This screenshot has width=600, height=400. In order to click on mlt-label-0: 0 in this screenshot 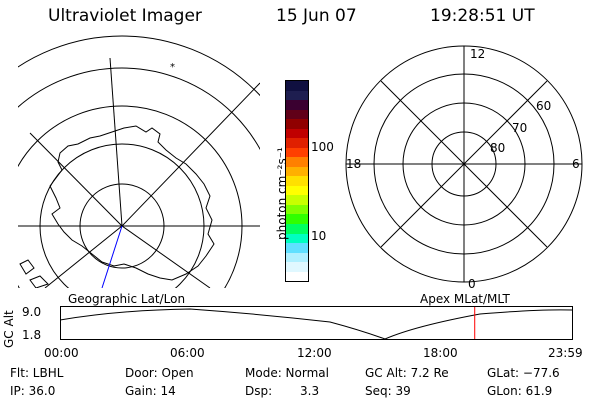, I will do `click(472, 283)`.